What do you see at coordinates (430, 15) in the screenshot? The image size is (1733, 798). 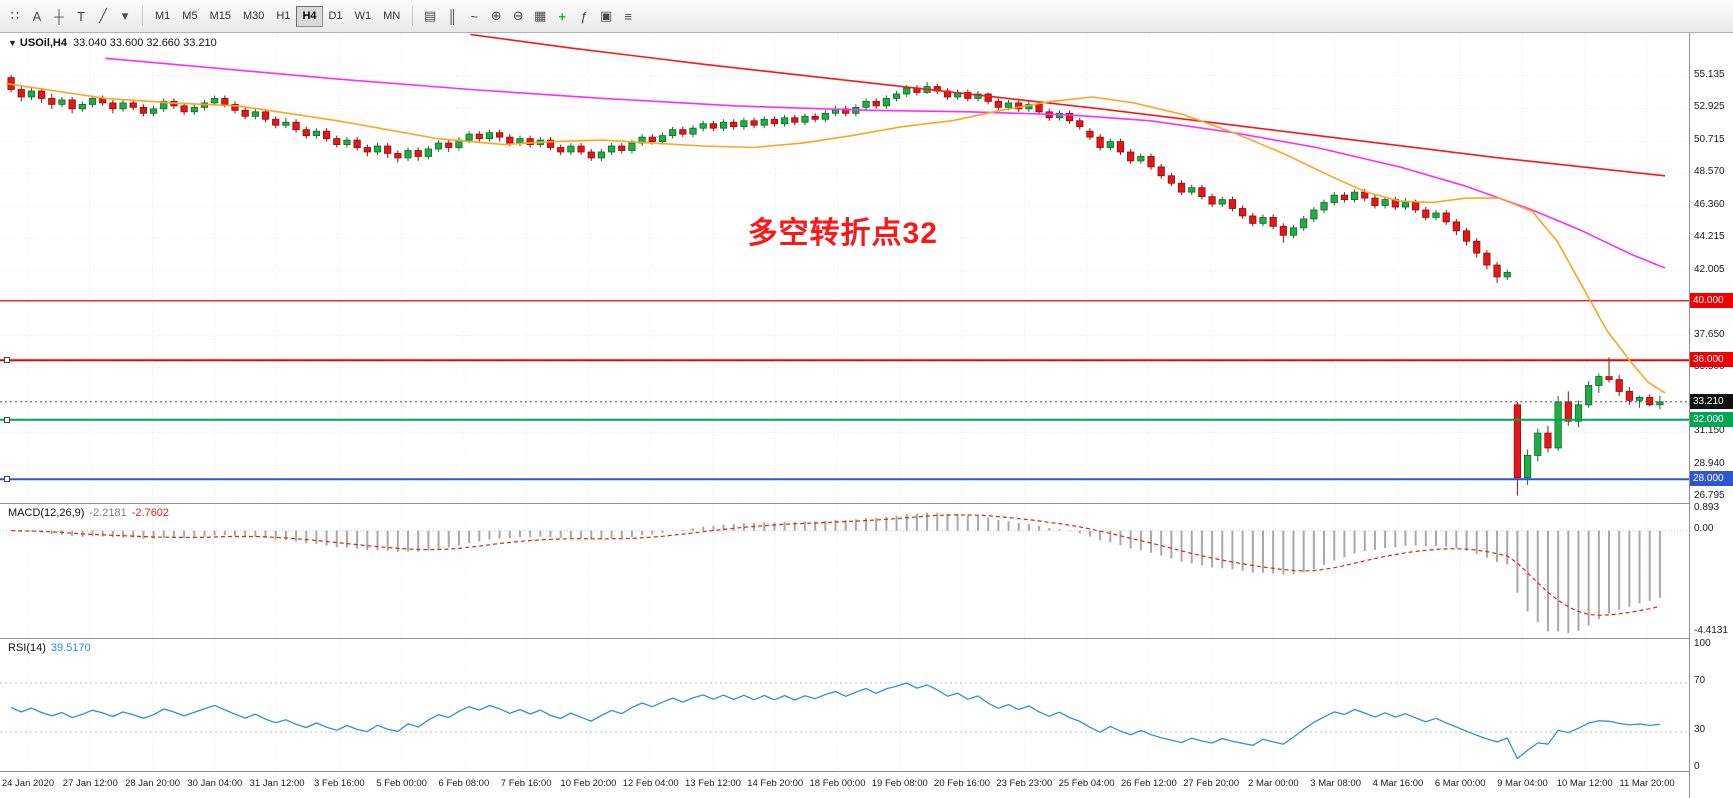 I see `bar-chart-icon: ▤` at bounding box center [430, 15].